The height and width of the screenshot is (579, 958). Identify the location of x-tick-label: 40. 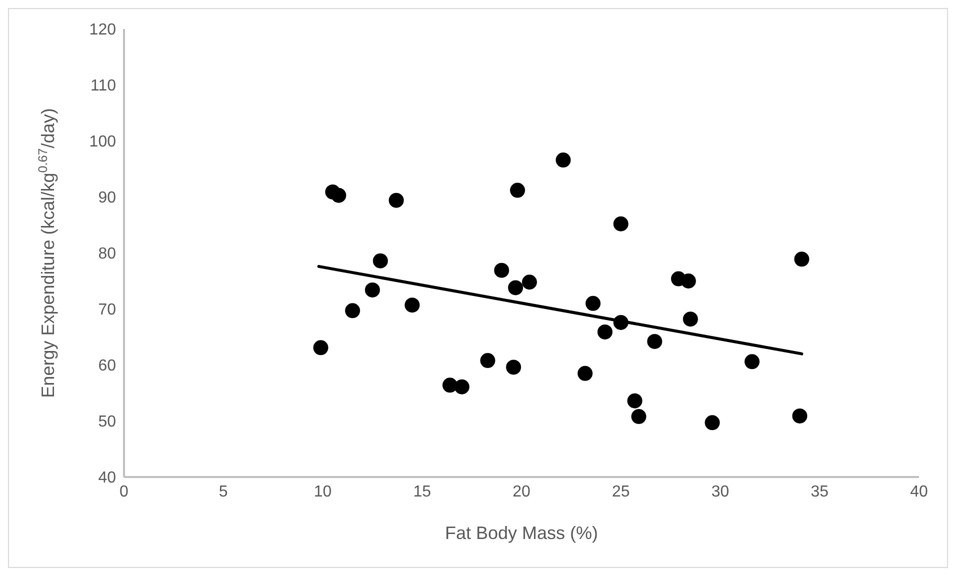
(919, 491).